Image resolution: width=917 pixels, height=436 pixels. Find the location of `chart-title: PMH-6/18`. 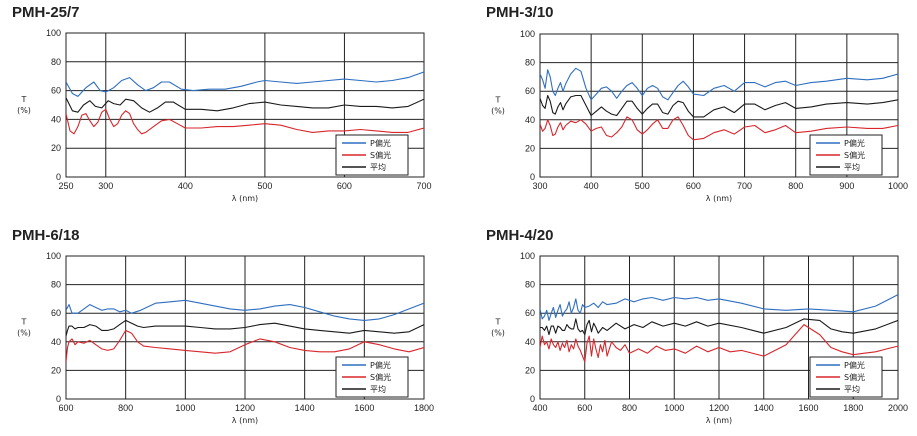

chart-title: PMH-6/18 is located at coordinates (46, 235).